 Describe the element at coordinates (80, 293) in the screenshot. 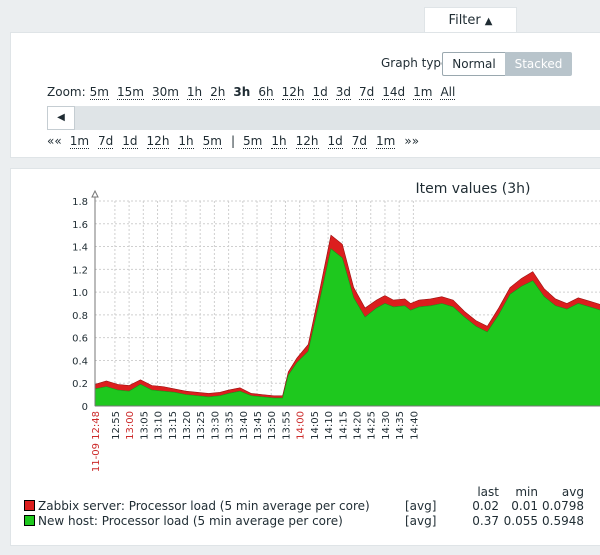

I see `y-tick-label: 1.0` at that location.